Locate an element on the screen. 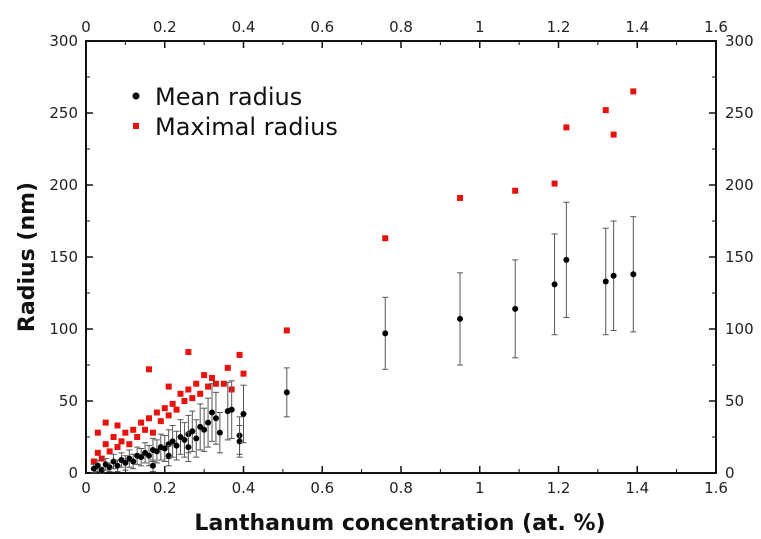 Image resolution: width=761 pixels, height=539 pixels. y-tick-label-right: 100 is located at coordinates (739, 329).